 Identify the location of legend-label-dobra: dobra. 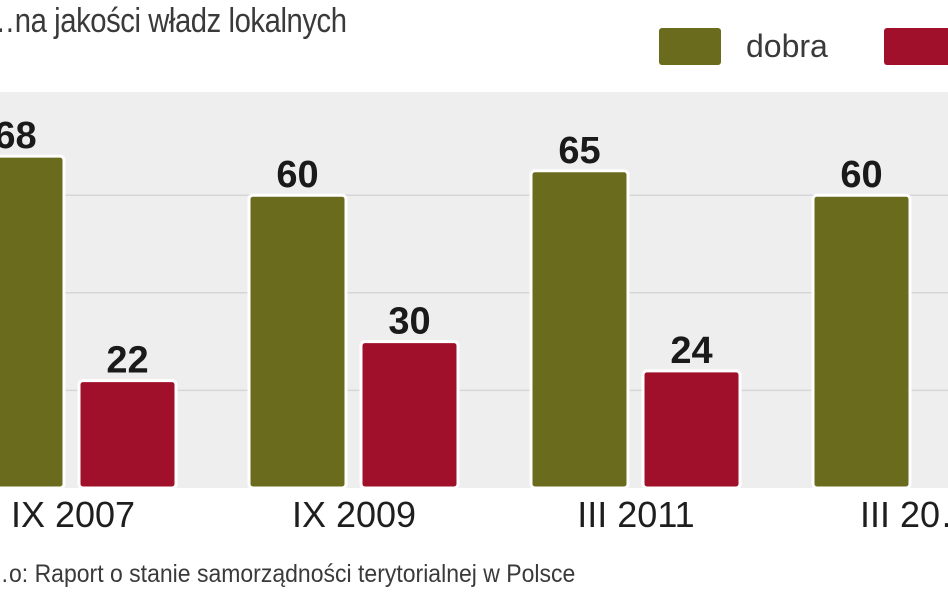
(787, 46).